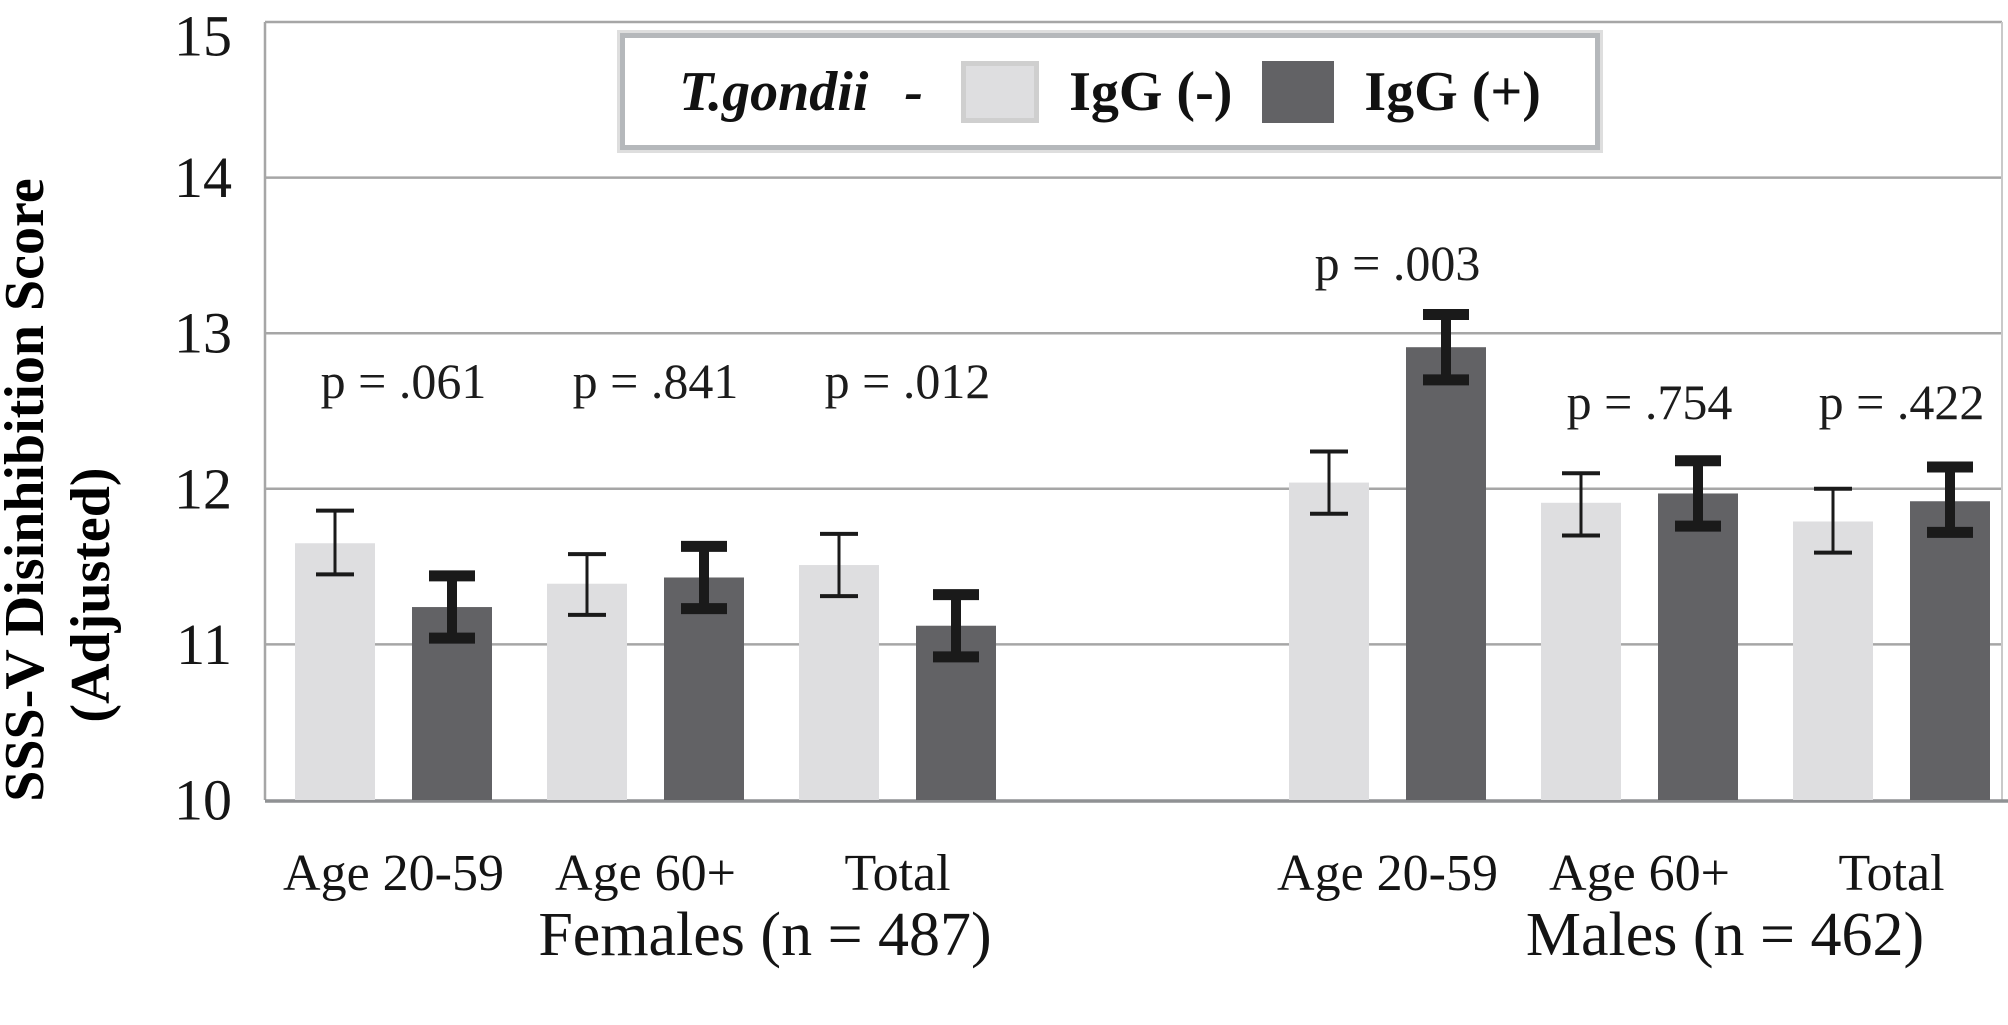 Image resolution: width=2008 pixels, height=1025 pixels. Describe the element at coordinates (1298, 91) in the screenshot. I see `legend-swatch-igg-positive` at that location.